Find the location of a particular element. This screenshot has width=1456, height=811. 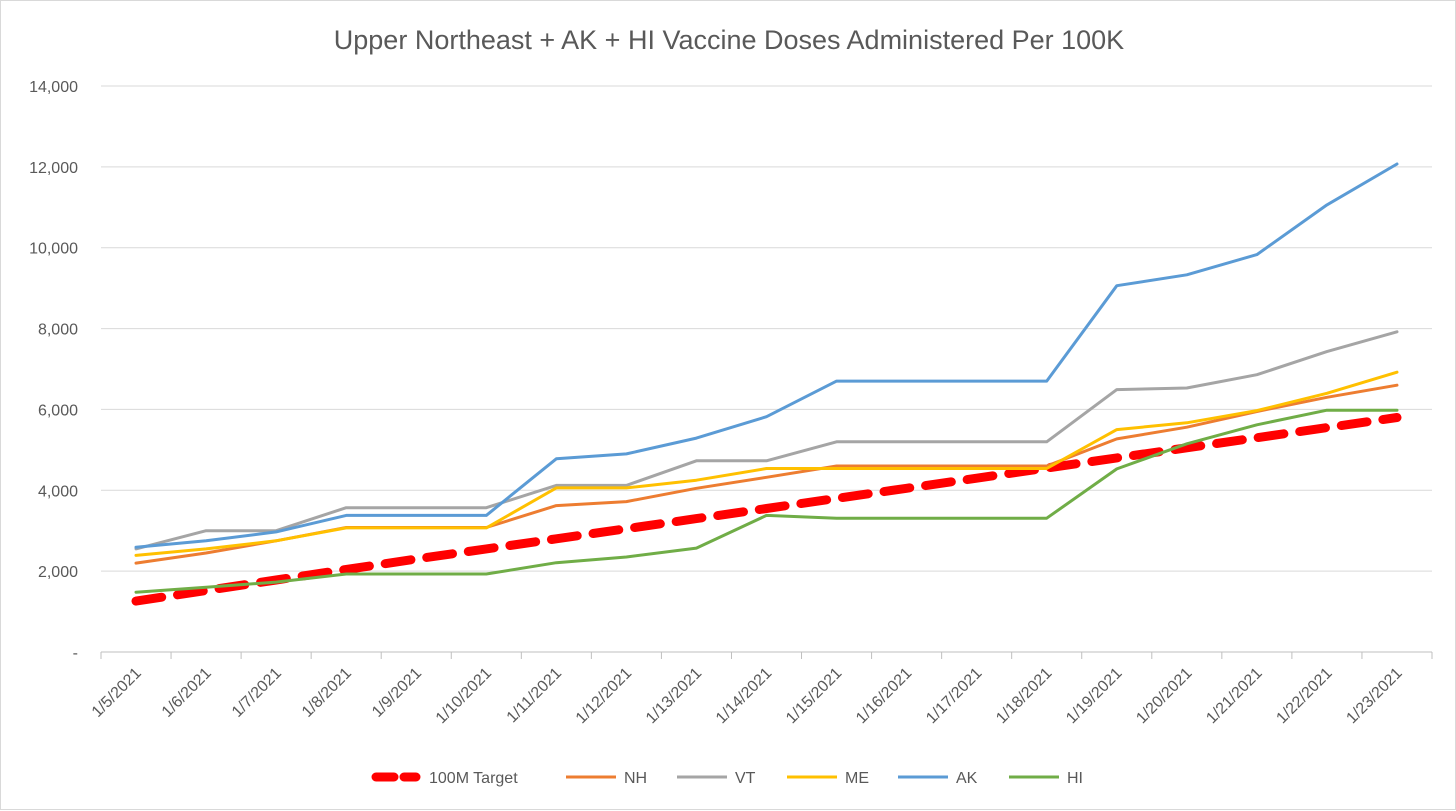

legend-label-ak: AK is located at coordinates (967, 778).